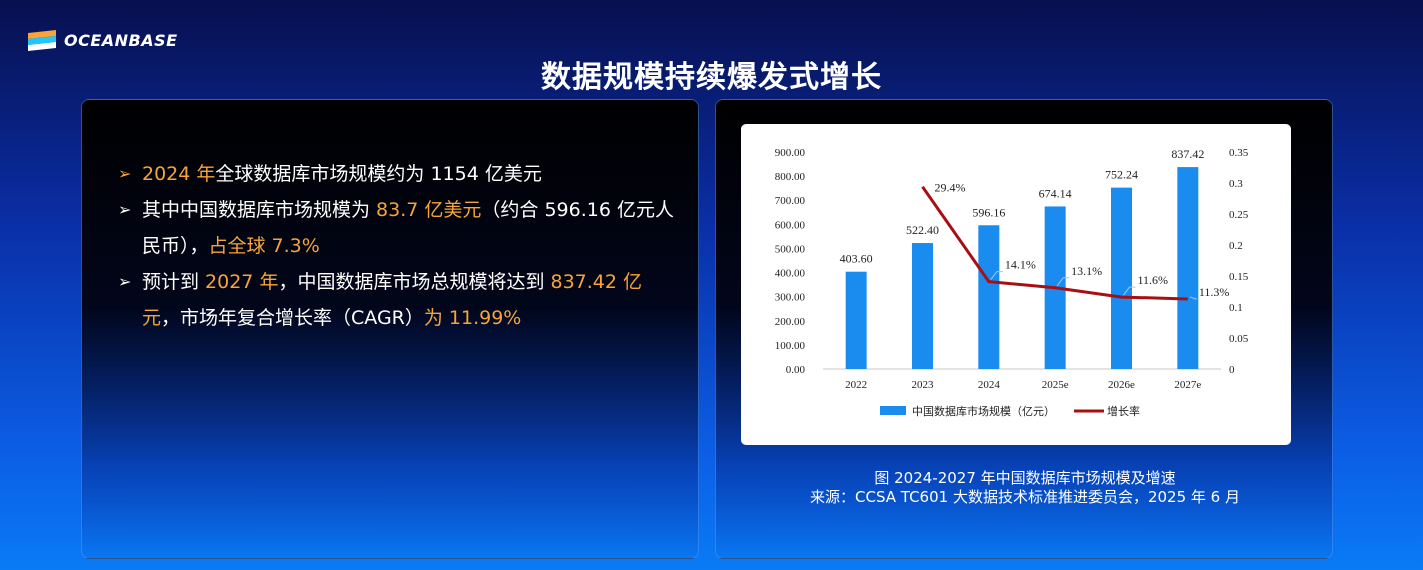  I want to click on y-right-tick-label: 0.35, so click(1239, 153).